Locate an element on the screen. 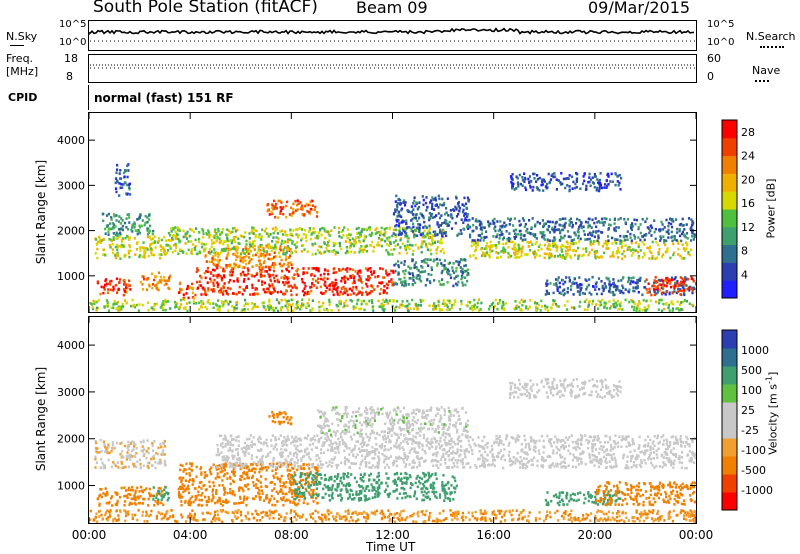 The image size is (800, 554). cpid-value: normal (fast) 151 RF is located at coordinates (164, 98).